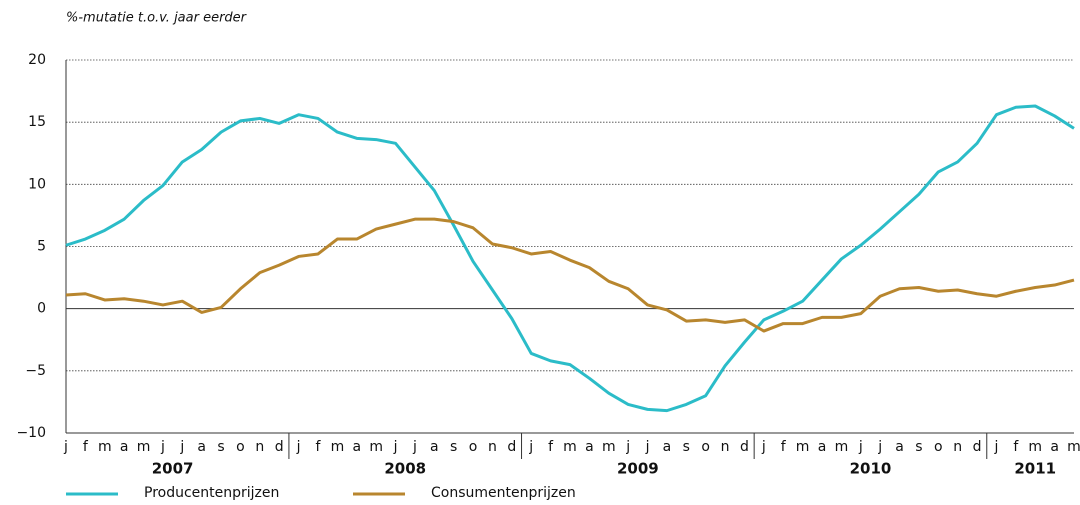  Describe the element at coordinates (37, 184) in the screenshot. I see `y-tick-label: 10` at that location.